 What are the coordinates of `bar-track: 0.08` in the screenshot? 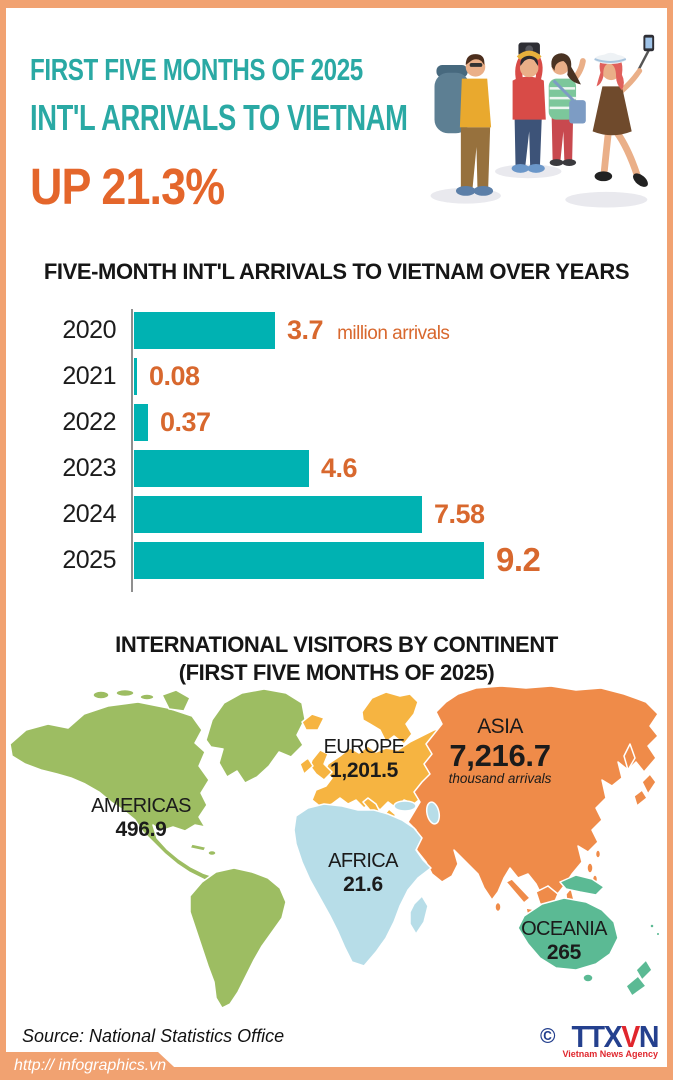 It's located at (167, 376).